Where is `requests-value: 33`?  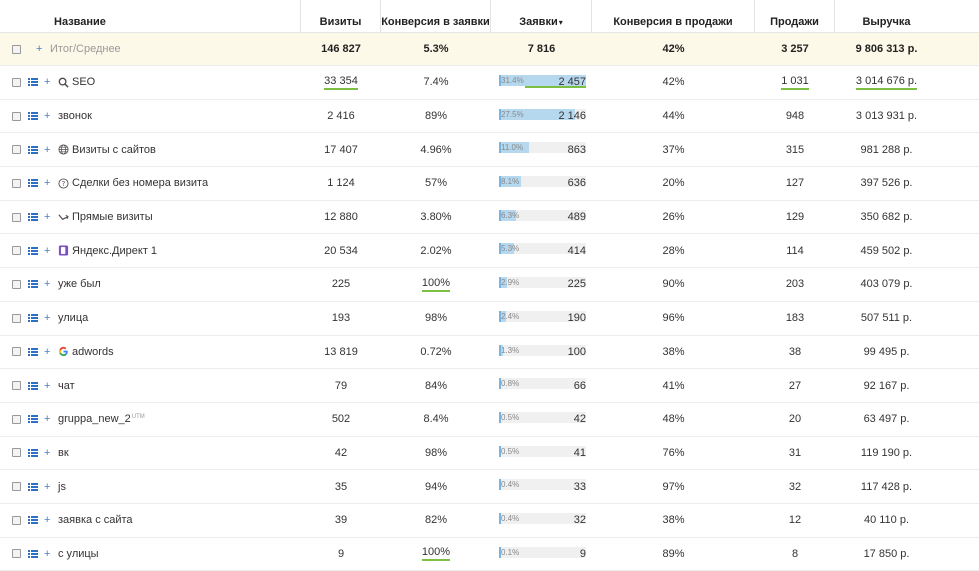
requests-value: 33 is located at coordinates (579, 486).